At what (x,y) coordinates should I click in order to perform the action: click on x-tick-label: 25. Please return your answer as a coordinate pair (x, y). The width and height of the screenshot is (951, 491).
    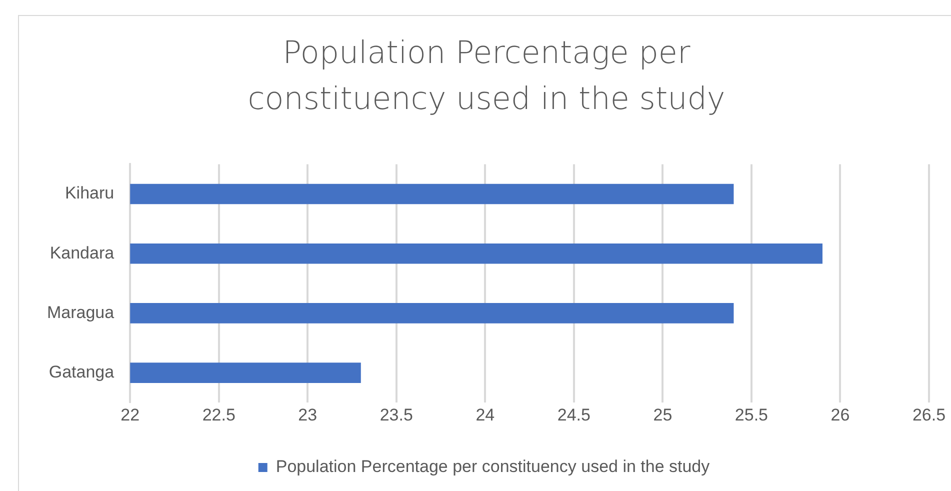
    Looking at the image, I should click on (662, 414).